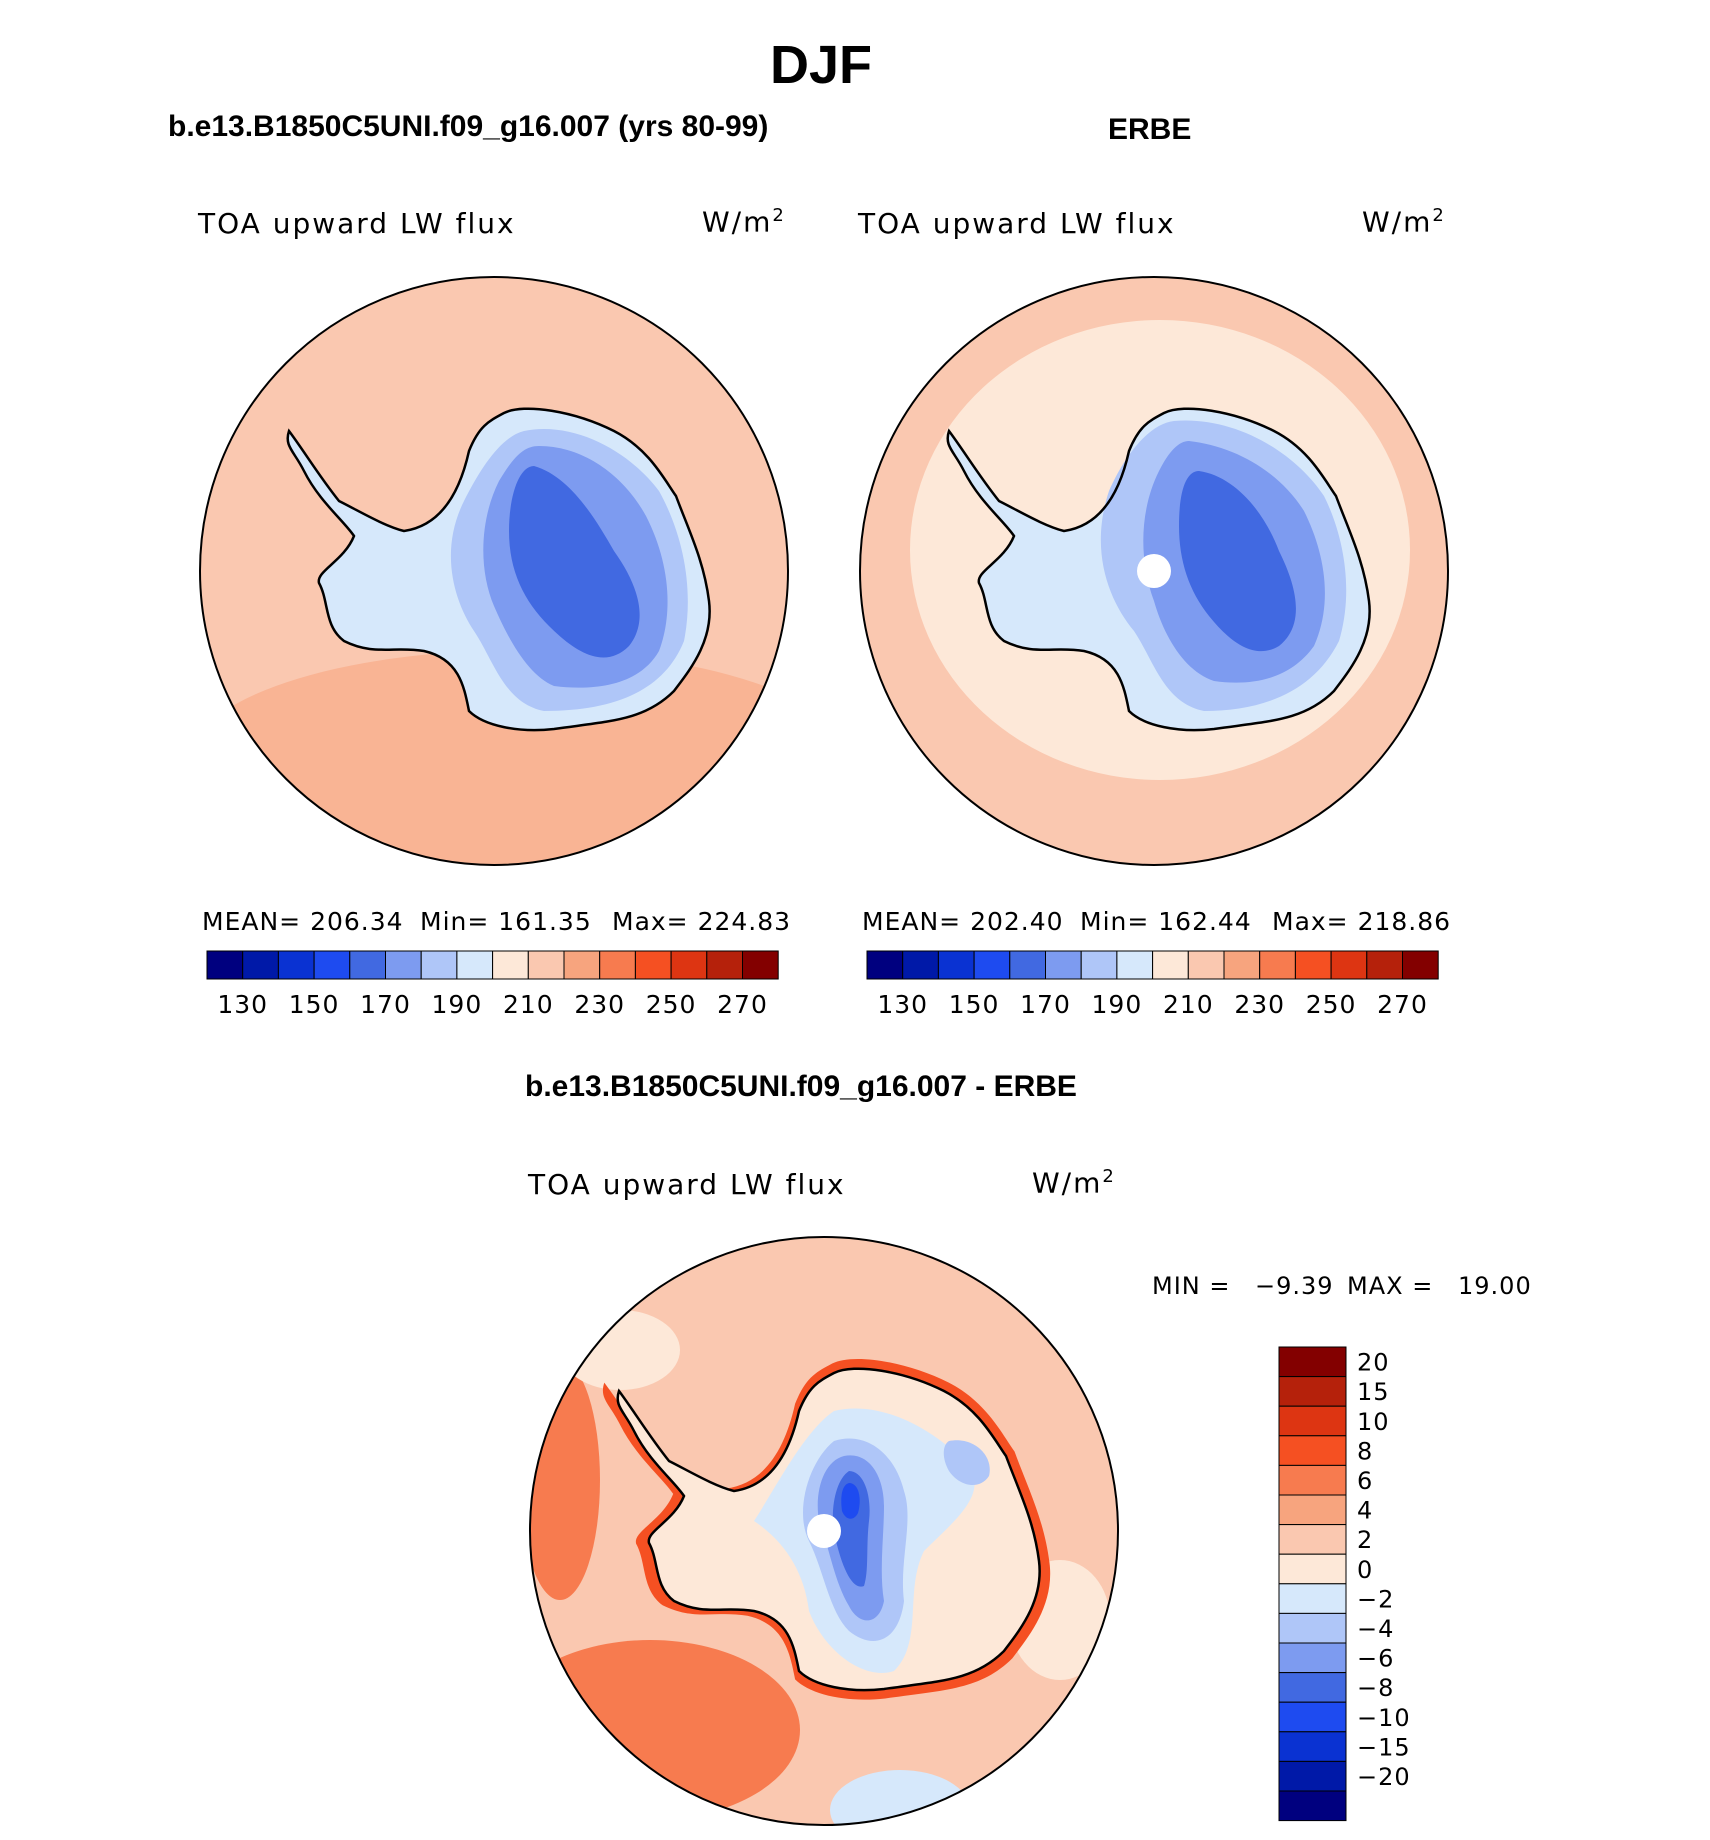 This screenshot has width=1710, height=1840. I want to click on diff-max-value: 19.00, so click(1495, 1286).